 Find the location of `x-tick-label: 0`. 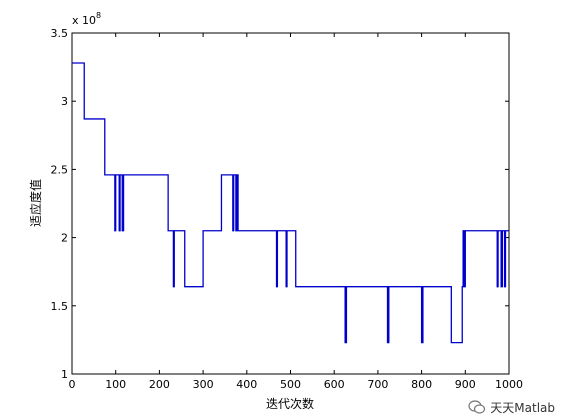

x-tick-label: 0 is located at coordinates (72, 384).